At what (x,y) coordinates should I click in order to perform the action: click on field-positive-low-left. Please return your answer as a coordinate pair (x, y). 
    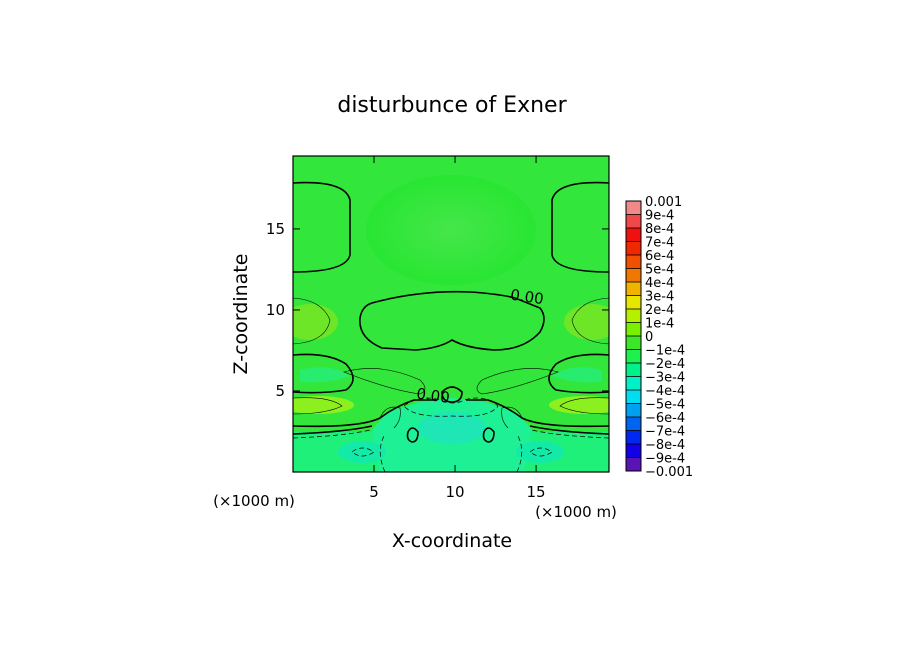
    Looking at the image, I should click on (323, 405).